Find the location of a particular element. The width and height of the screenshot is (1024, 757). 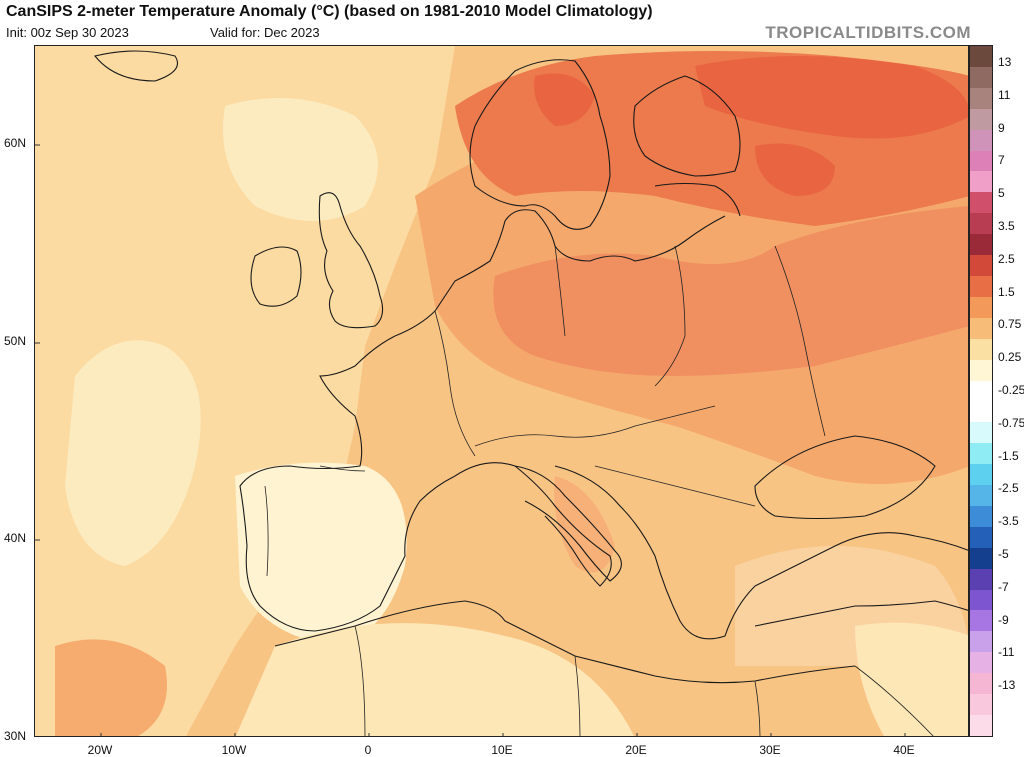

anomaly-zone-russia-hot is located at coordinates (831, 97).